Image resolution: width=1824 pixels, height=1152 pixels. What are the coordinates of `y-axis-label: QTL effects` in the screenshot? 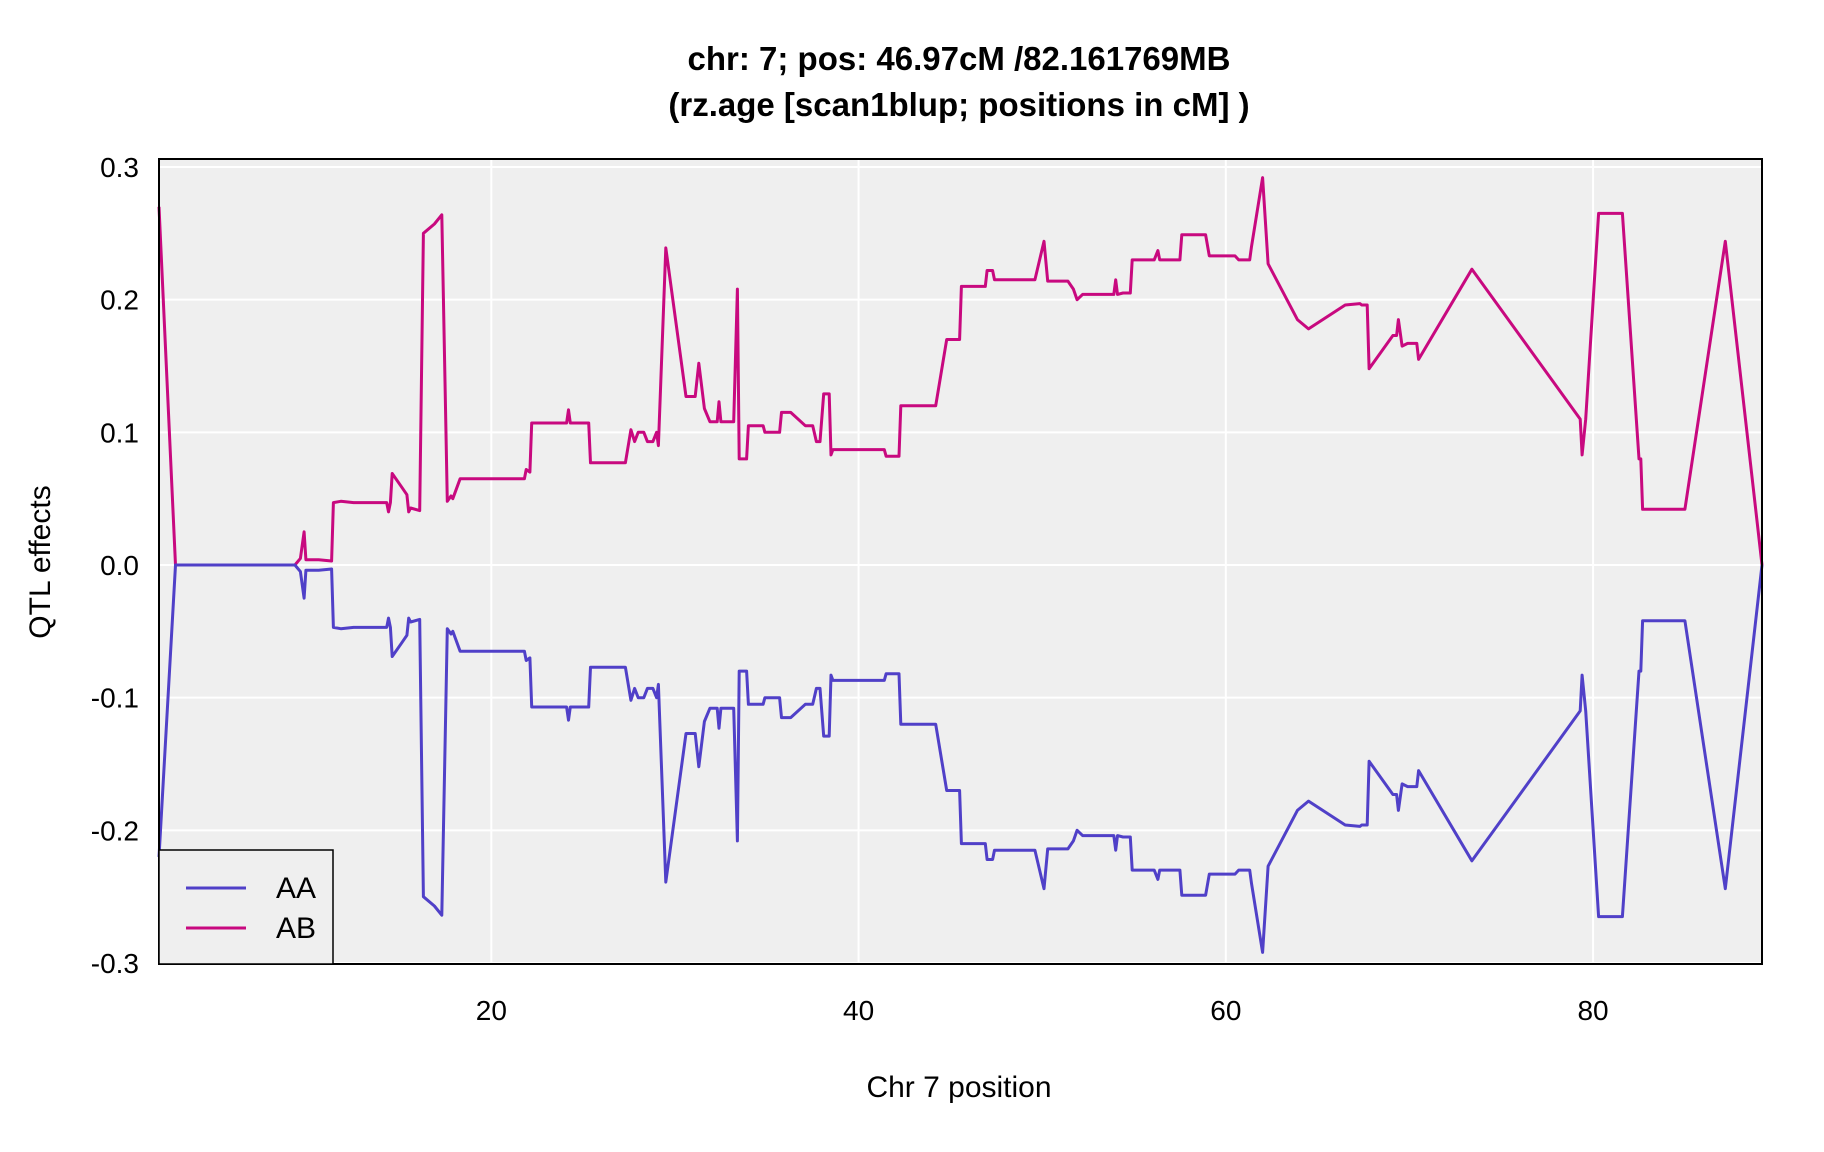 It's located at (40, 561).